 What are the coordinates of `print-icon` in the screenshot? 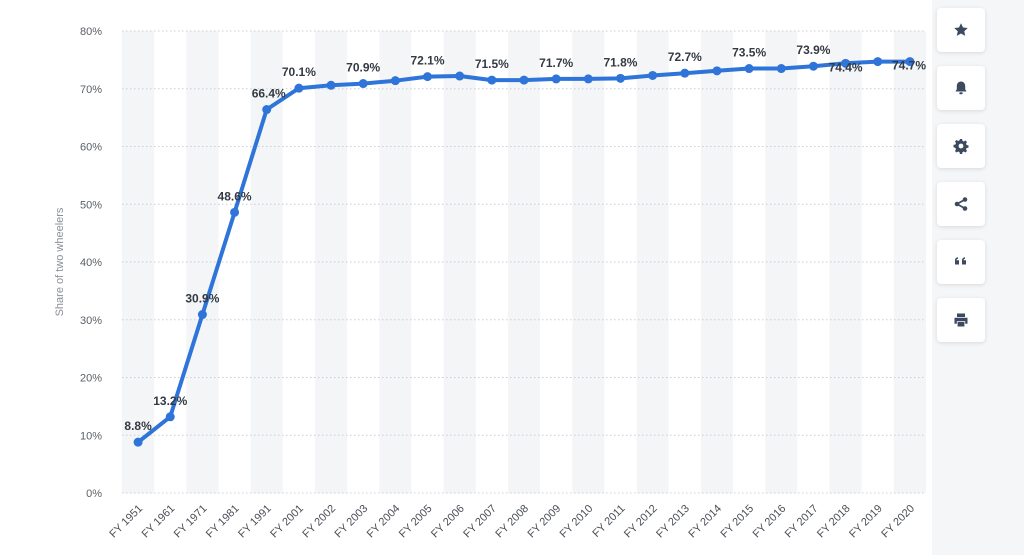 It's located at (961, 320).